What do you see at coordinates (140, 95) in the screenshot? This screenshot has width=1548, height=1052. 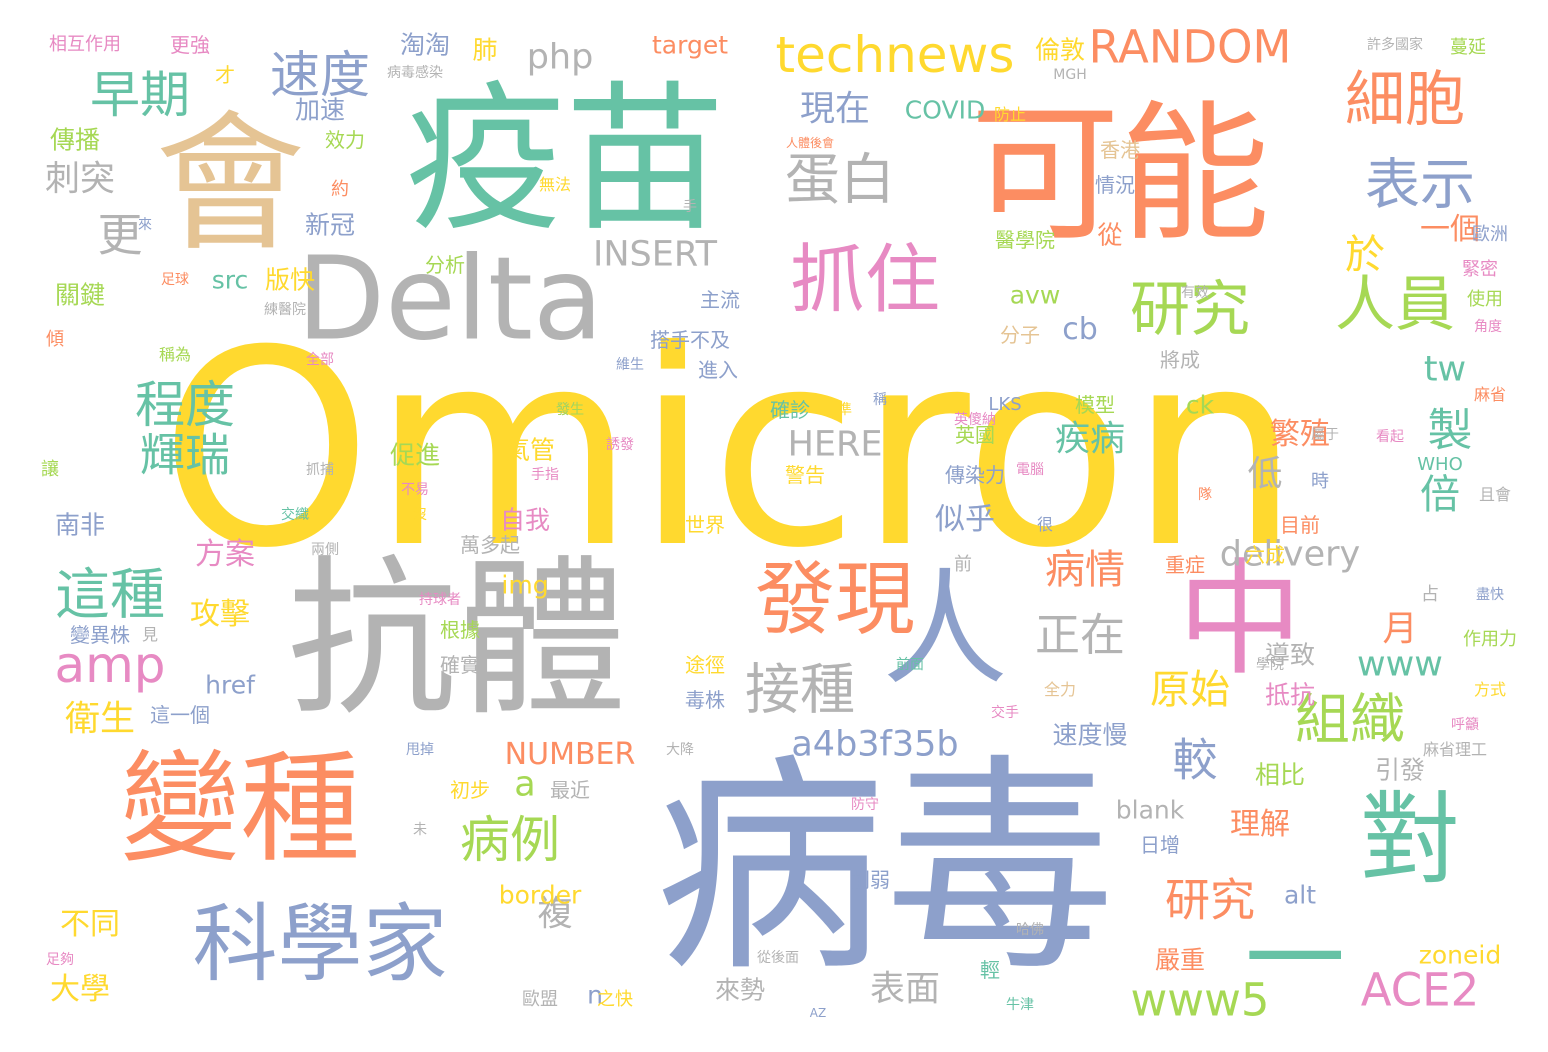 I see `cloud-word: 早期` at bounding box center [140, 95].